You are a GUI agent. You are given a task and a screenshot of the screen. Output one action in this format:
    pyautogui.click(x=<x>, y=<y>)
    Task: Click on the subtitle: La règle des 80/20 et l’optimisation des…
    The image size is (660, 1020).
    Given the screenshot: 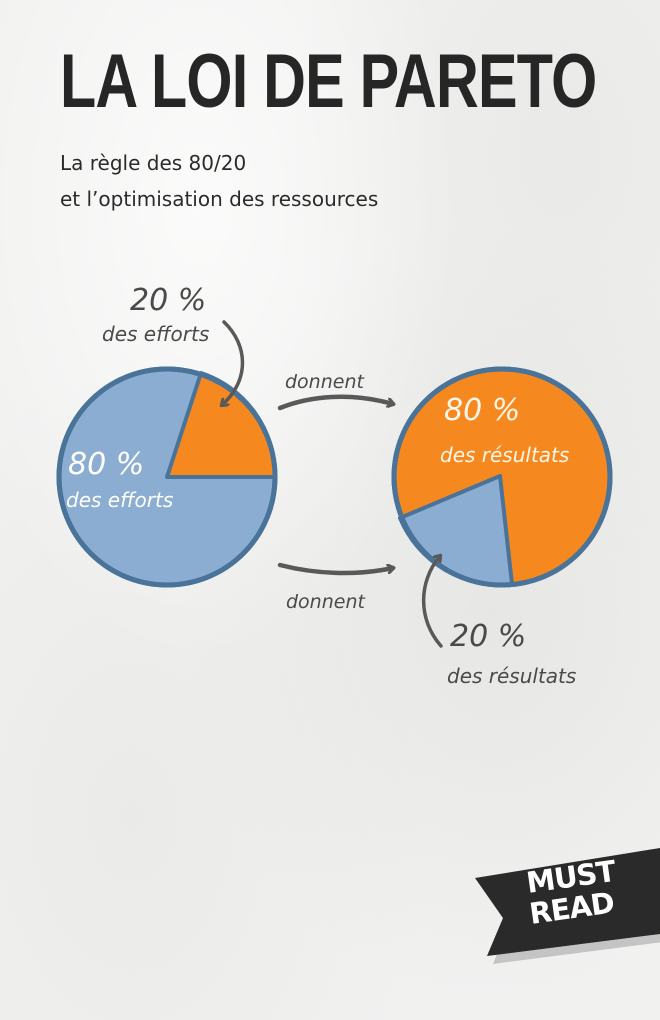 What is the action you would take?
    pyautogui.click(x=219, y=181)
    